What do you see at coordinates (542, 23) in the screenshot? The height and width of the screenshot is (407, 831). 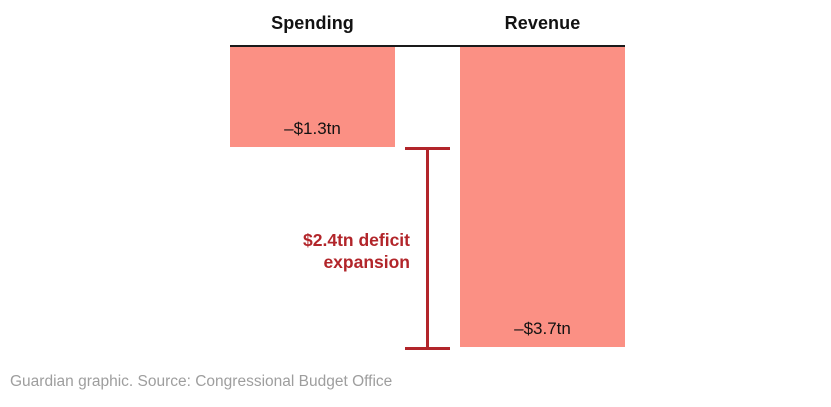 I see `column-header-revenue: Revenue` at bounding box center [542, 23].